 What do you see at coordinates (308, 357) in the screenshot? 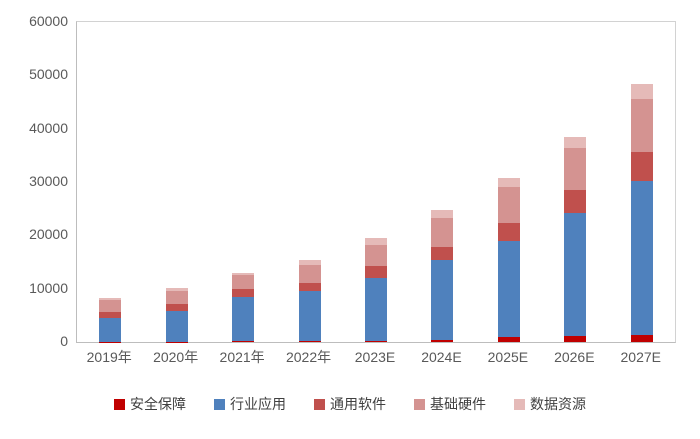
I see `x-axis-label: 2022年` at bounding box center [308, 357].